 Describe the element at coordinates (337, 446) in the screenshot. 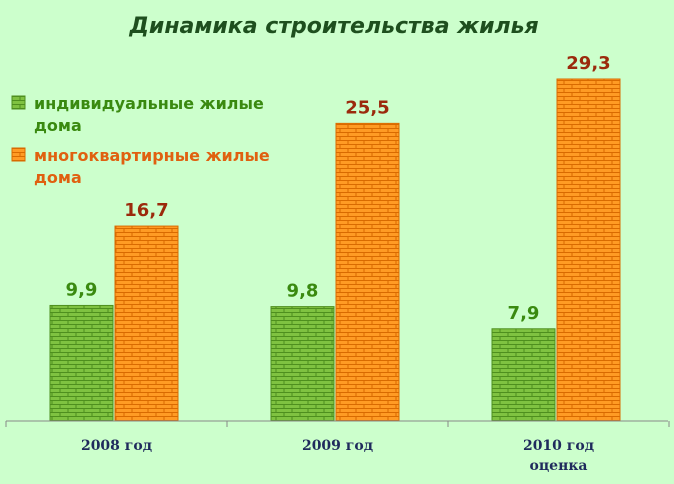

I see `x-tick-label-2: 2009 год` at that location.